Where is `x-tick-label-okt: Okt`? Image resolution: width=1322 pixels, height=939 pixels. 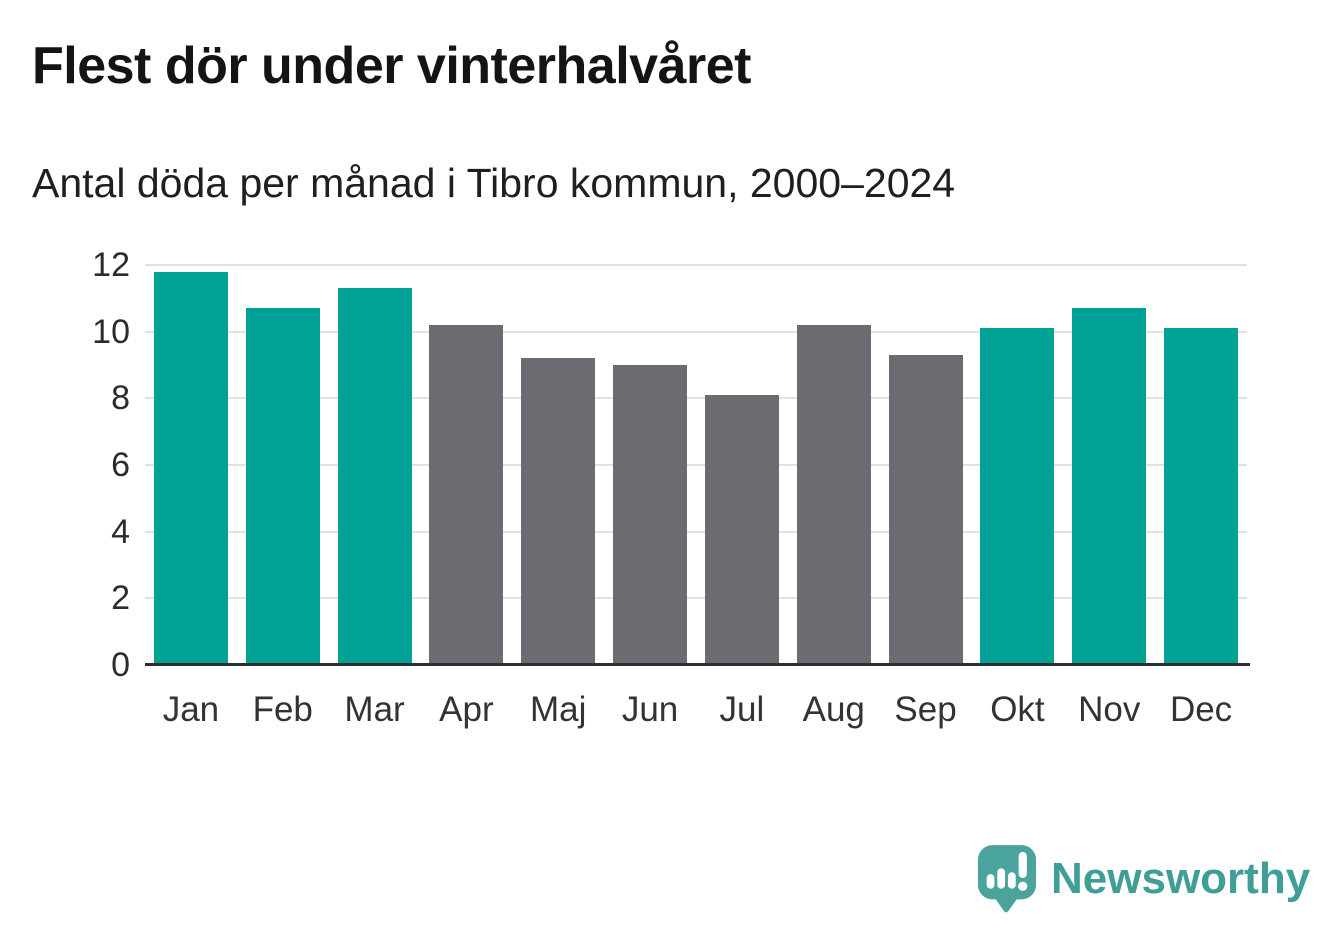
x-tick-label-okt: Okt is located at coordinates (1017, 709).